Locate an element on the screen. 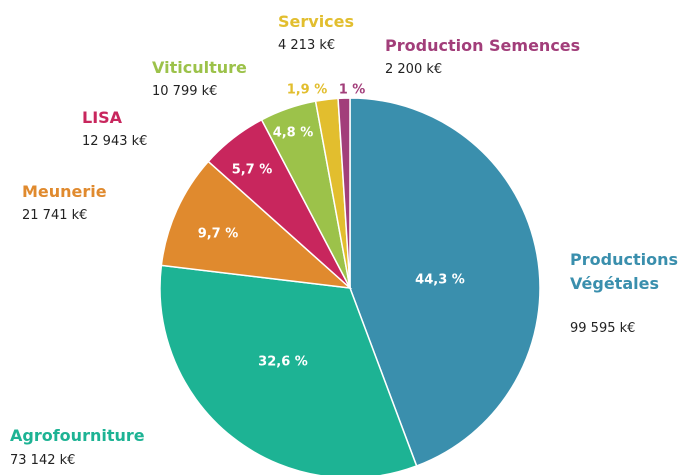  category-label: Production Semences is located at coordinates (483, 45).